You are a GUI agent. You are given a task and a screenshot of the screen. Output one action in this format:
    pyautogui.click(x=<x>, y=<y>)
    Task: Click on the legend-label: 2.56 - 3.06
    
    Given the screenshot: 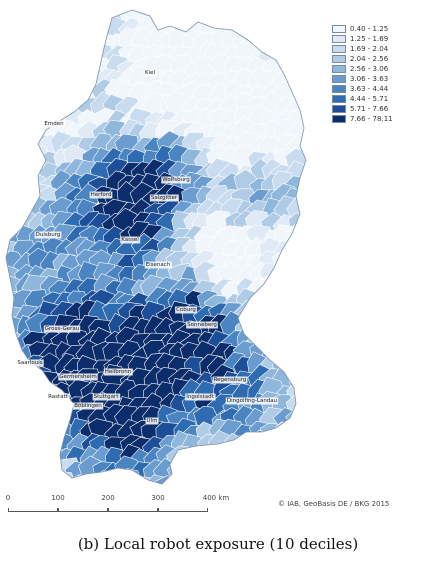 What is the action you would take?
    pyautogui.click(x=369, y=69)
    